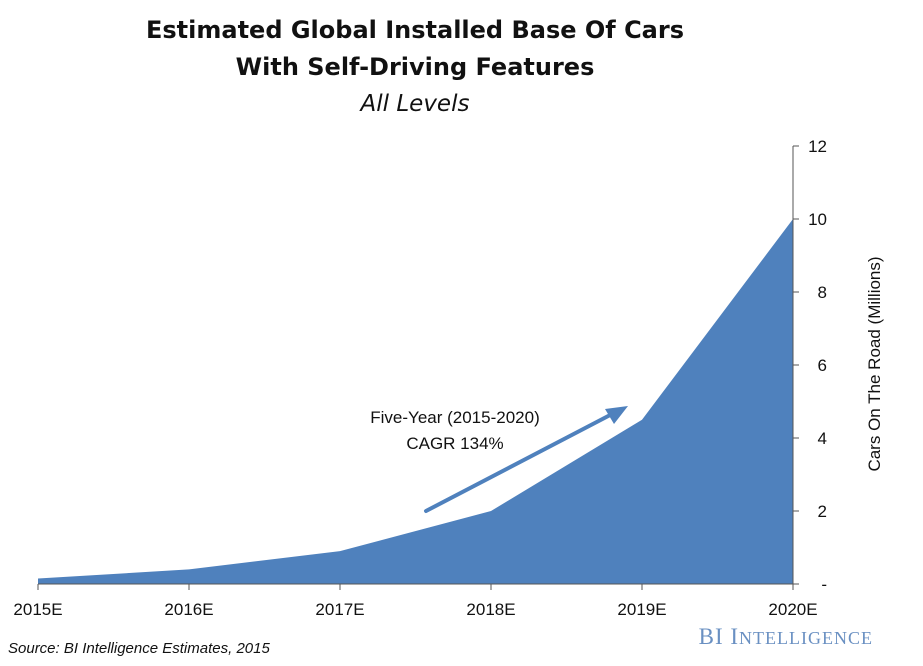  I want to click on y-tick-label: 2, so click(822, 511).